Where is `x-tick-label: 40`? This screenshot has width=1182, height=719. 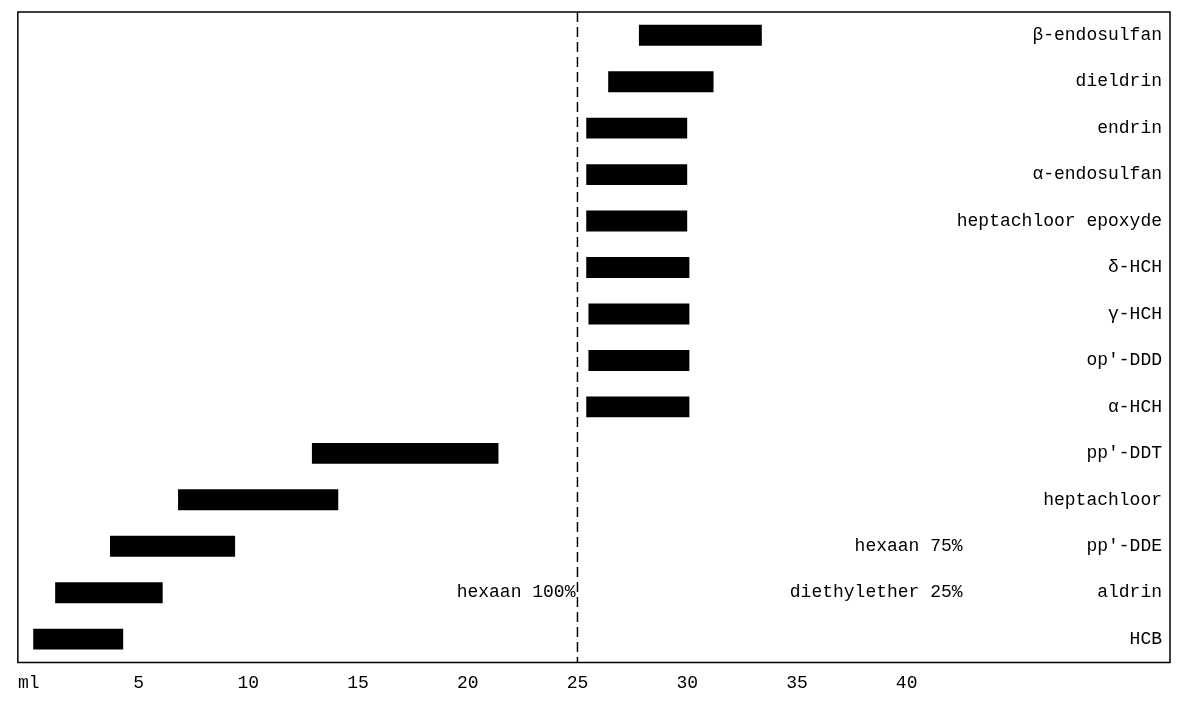
x-tick-label: 40 is located at coordinates (906, 682).